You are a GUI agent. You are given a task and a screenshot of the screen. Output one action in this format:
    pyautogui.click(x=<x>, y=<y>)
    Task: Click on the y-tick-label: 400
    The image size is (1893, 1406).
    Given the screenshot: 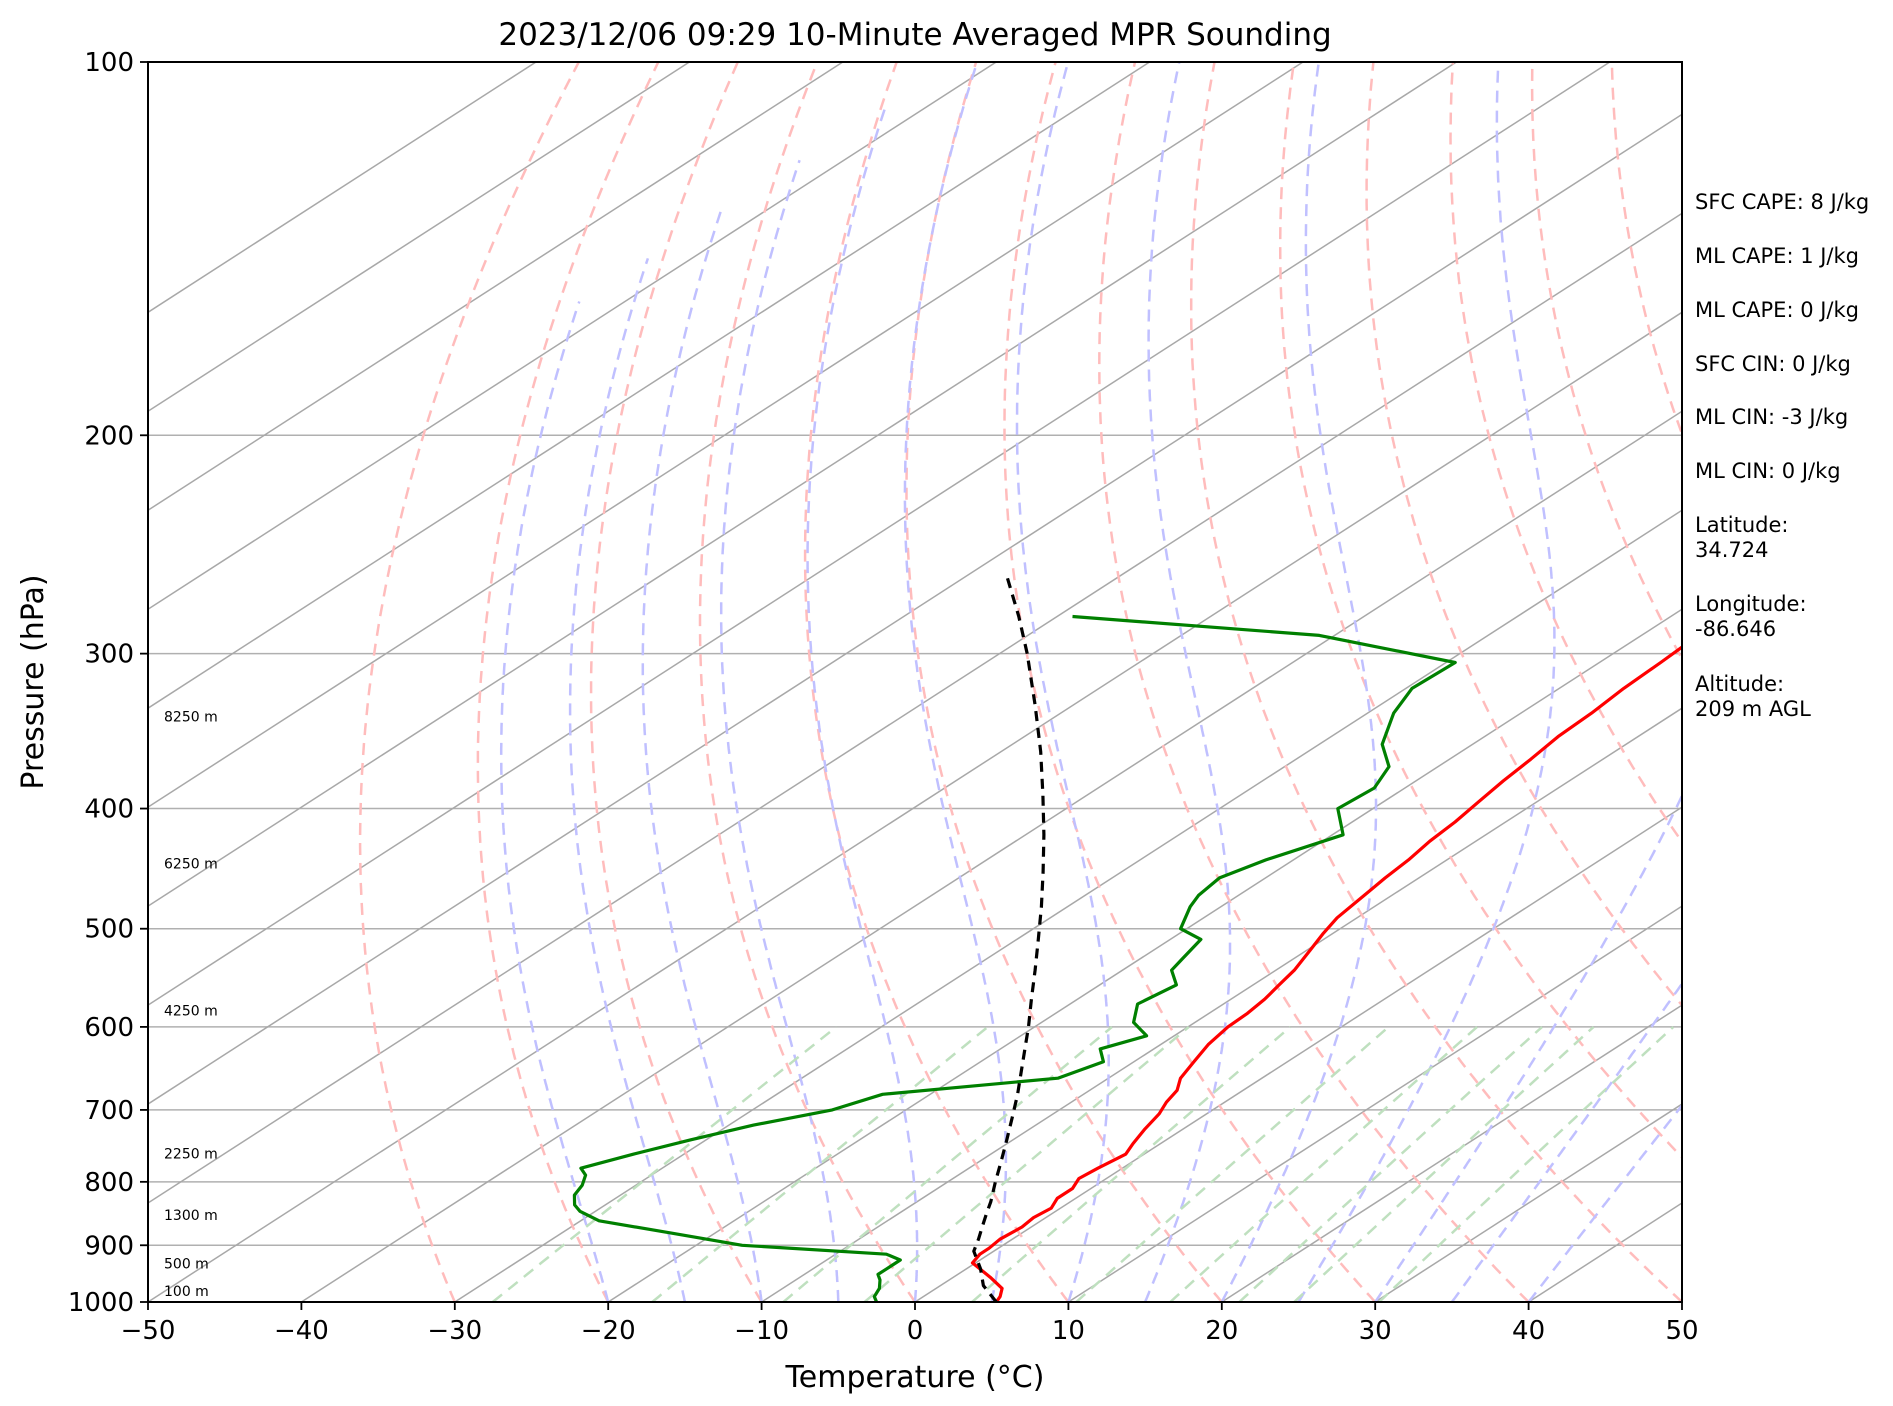 What is the action you would take?
    pyautogui.click(x=109, y=810)
    